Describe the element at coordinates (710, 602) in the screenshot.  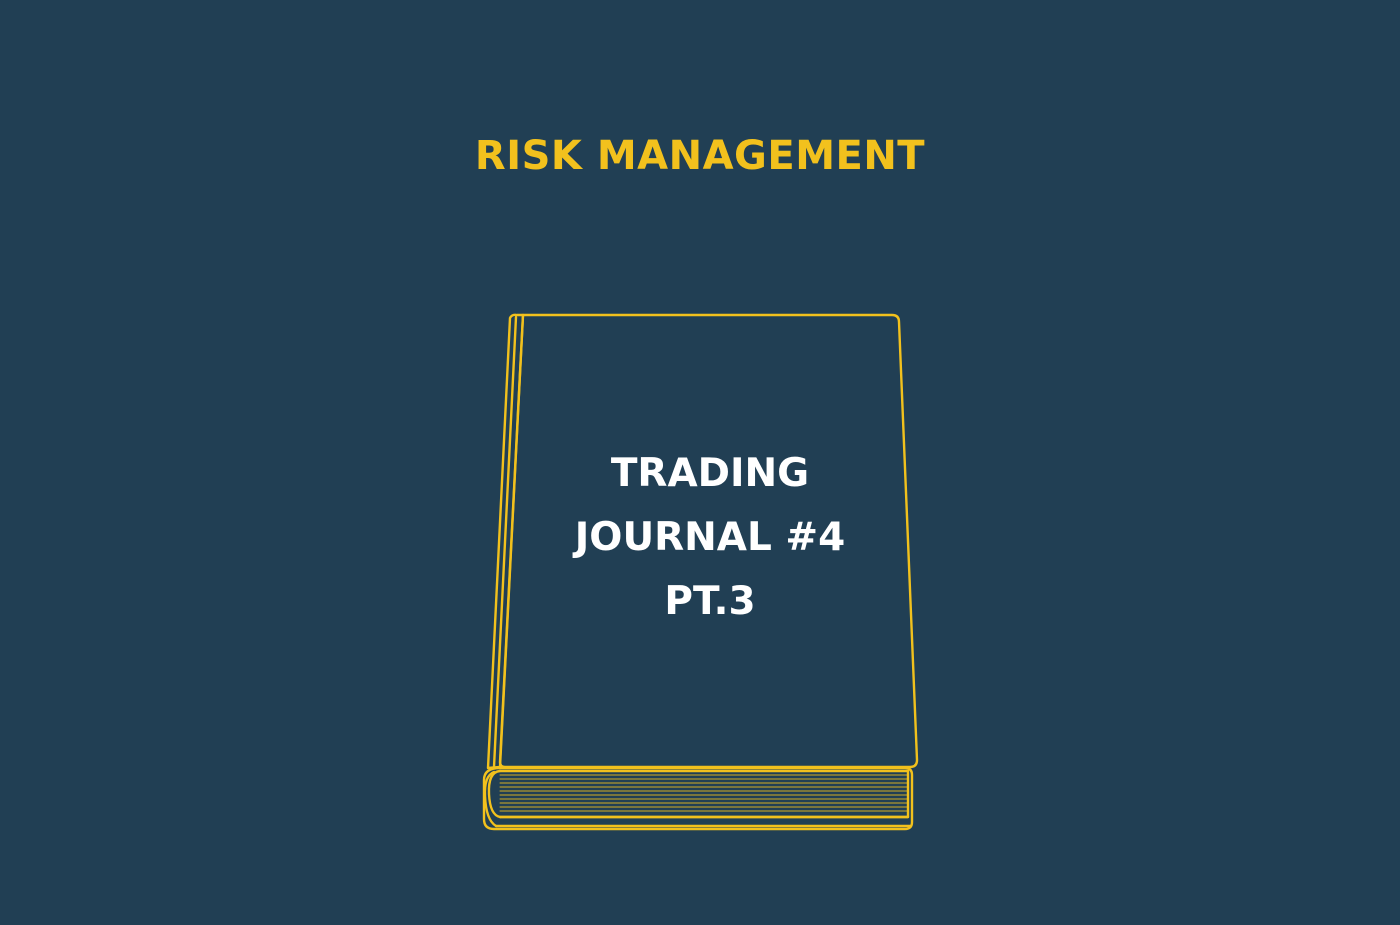
I see `cover-title-line-3: PT.3` at that location.